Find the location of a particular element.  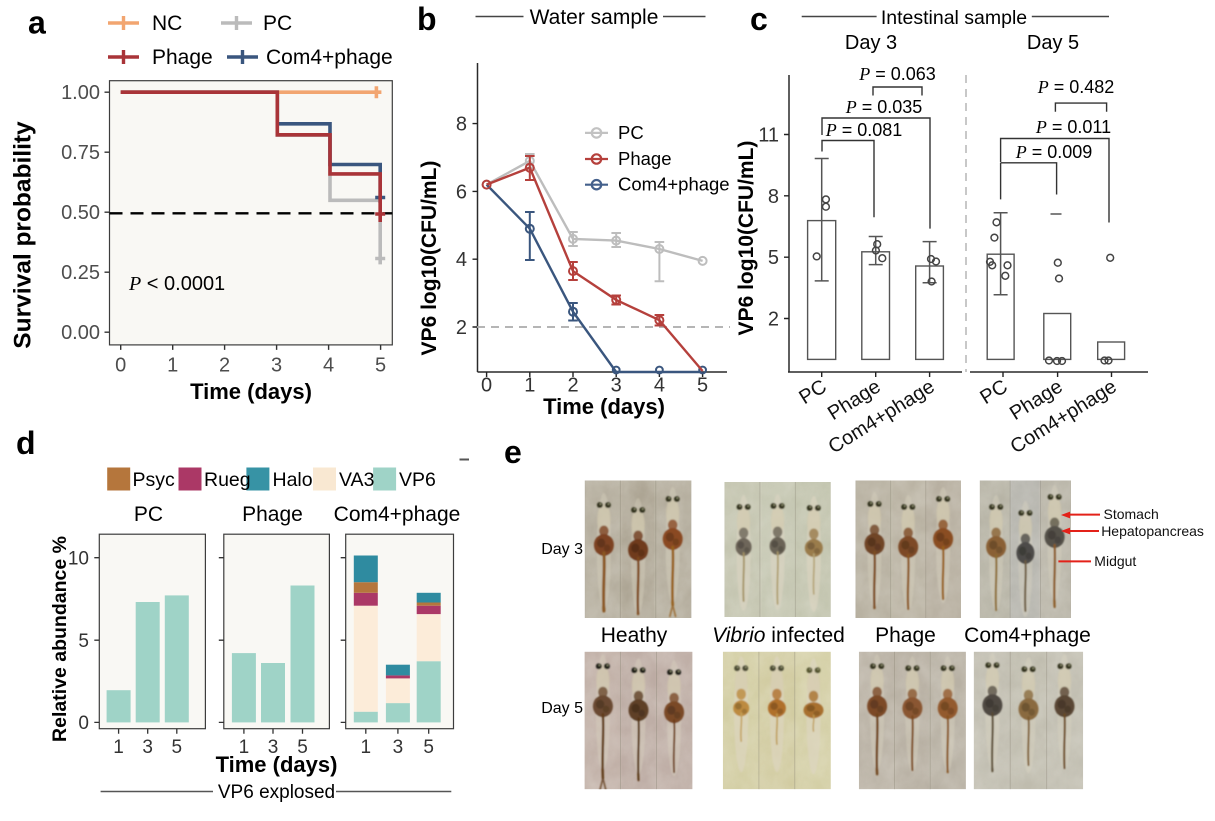

svg-text: Vibrio infected is located at coordinates (778, 635).